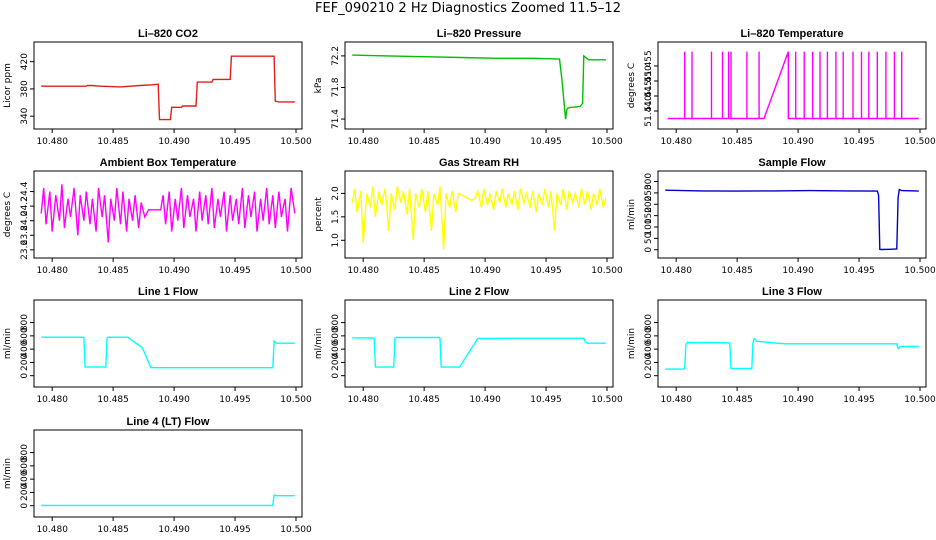 The width and height of the screenshot is (936, 540). What do you see at coordinates (649, 238) in the screenshot?
I see `y-tick-label: 50` at bounding box center [649, 238].